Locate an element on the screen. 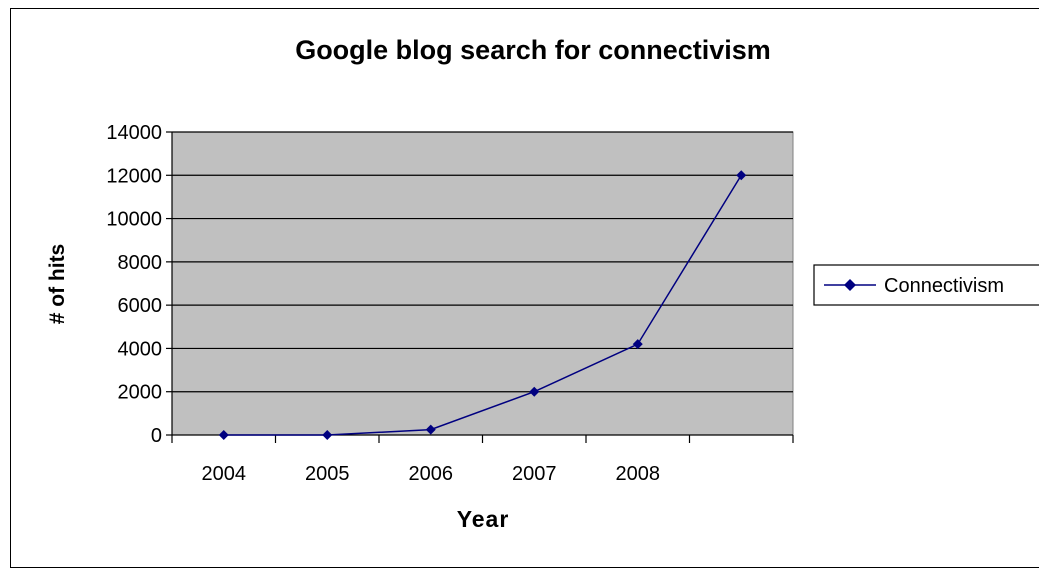  x-tick-label: 2006 is located at coordinates (431, 474).